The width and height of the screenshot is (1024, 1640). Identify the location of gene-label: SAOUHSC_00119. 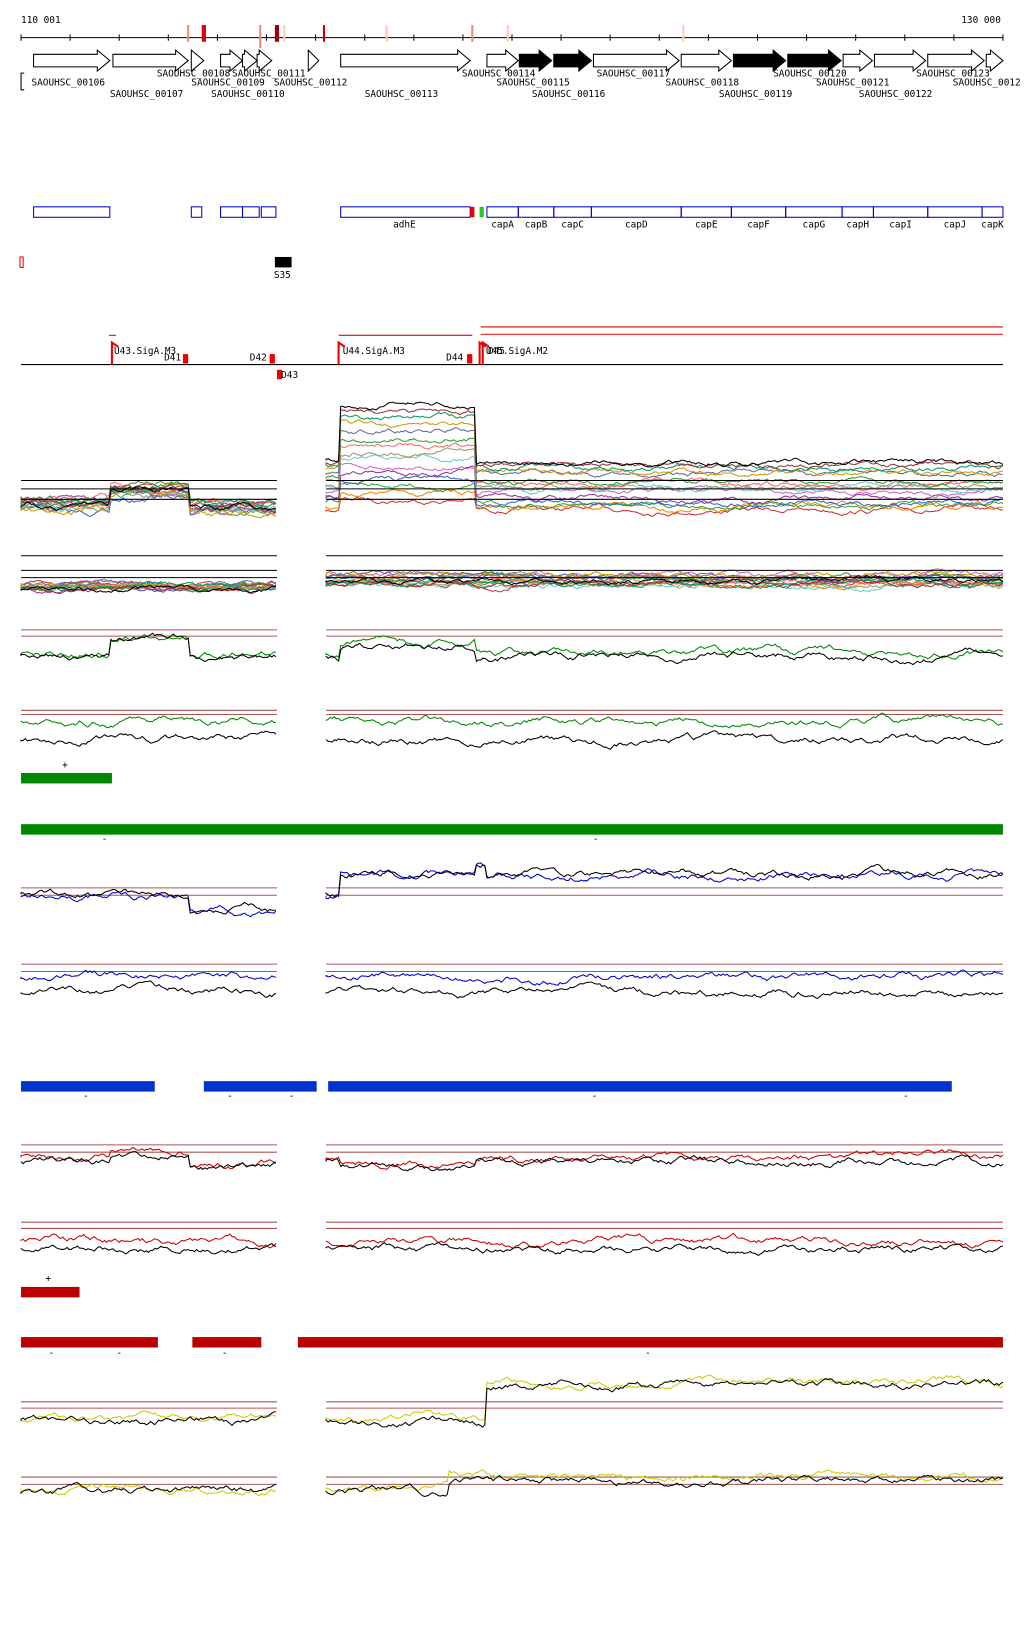
(756, 94).